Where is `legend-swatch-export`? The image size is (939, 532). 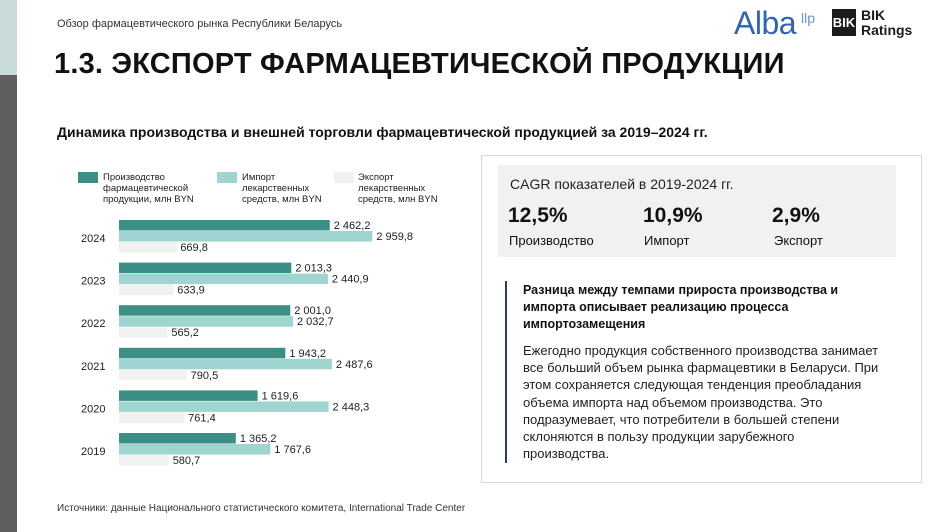 legend-swatch-export is located at coordinates (344, 177).